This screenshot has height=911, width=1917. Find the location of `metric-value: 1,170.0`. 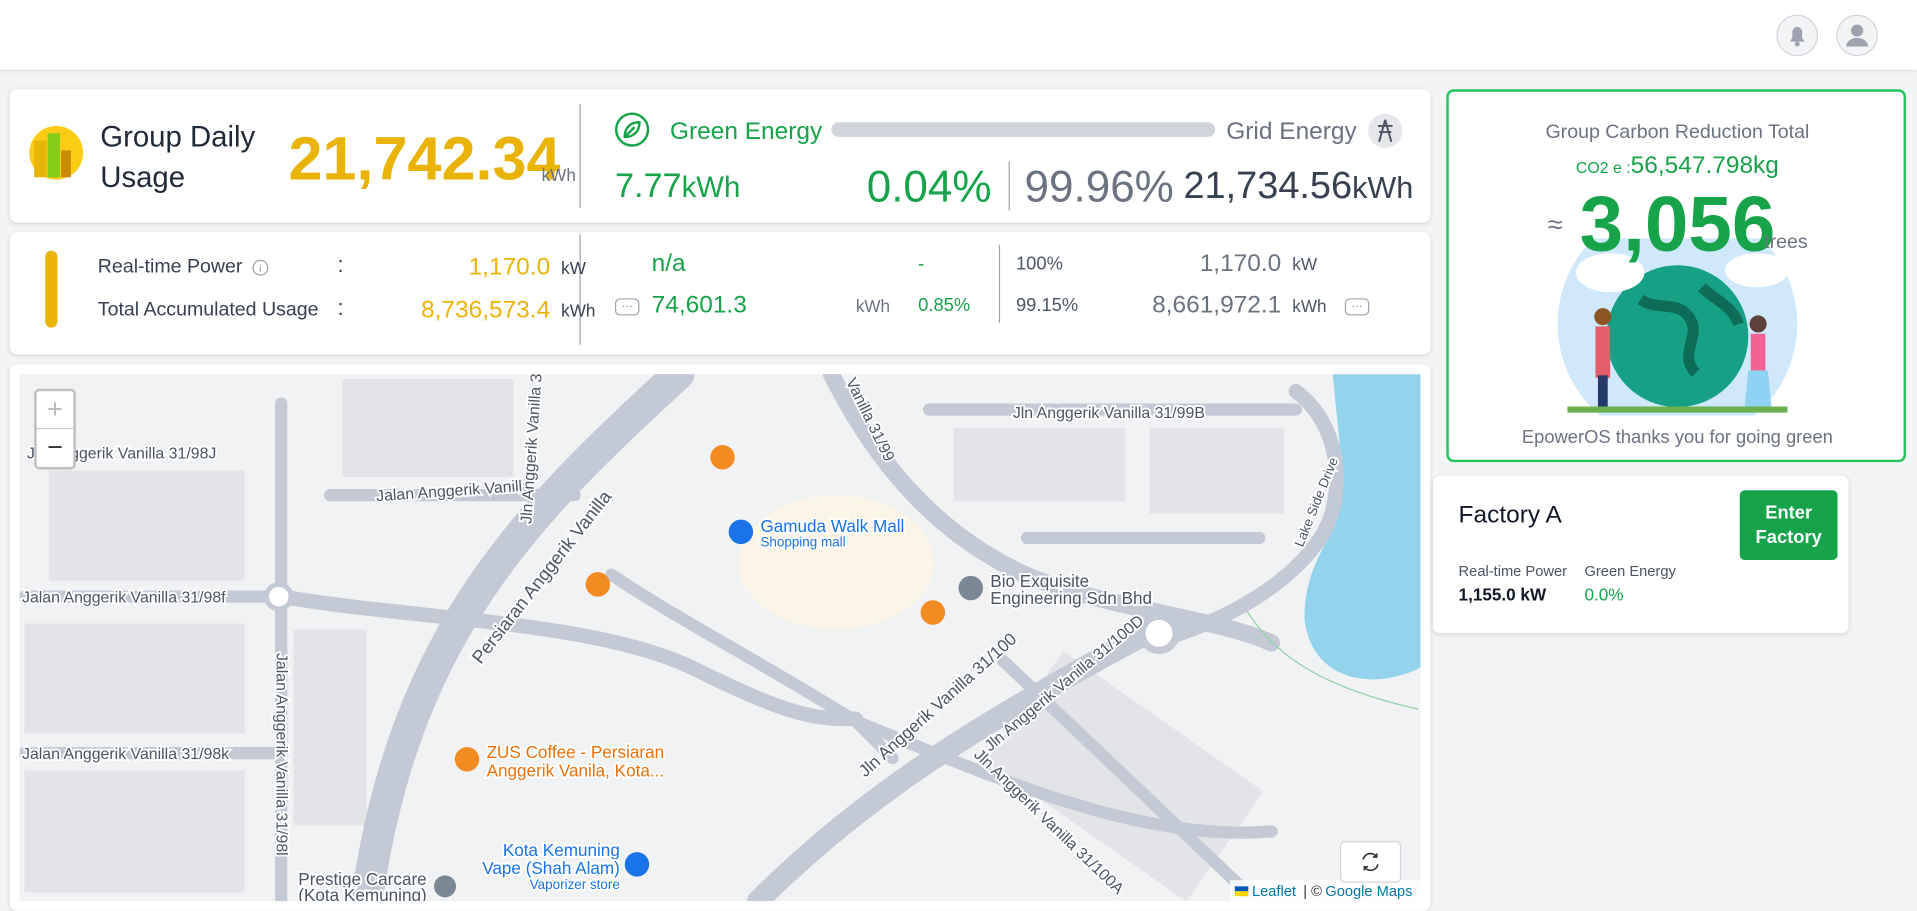

metric-value: 1,170.0 is located at coordinates (509, 267).